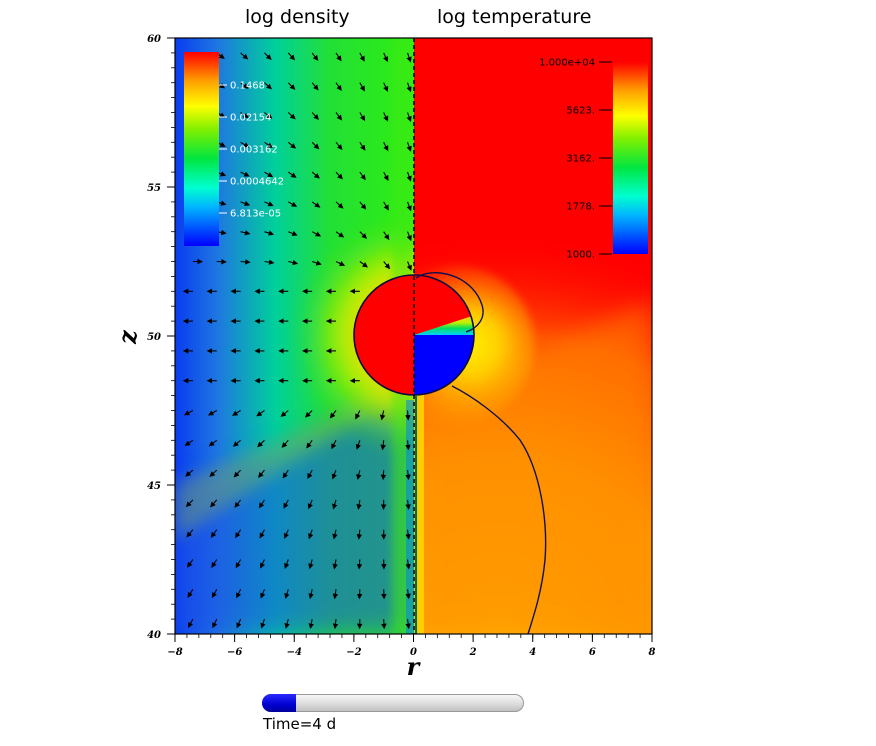 Image resolution: width=876 pixels, height=746 pixels. Describe the element at coordinates (652, 652) in the screenshot. I see `x-tick-label: 8` at that location.